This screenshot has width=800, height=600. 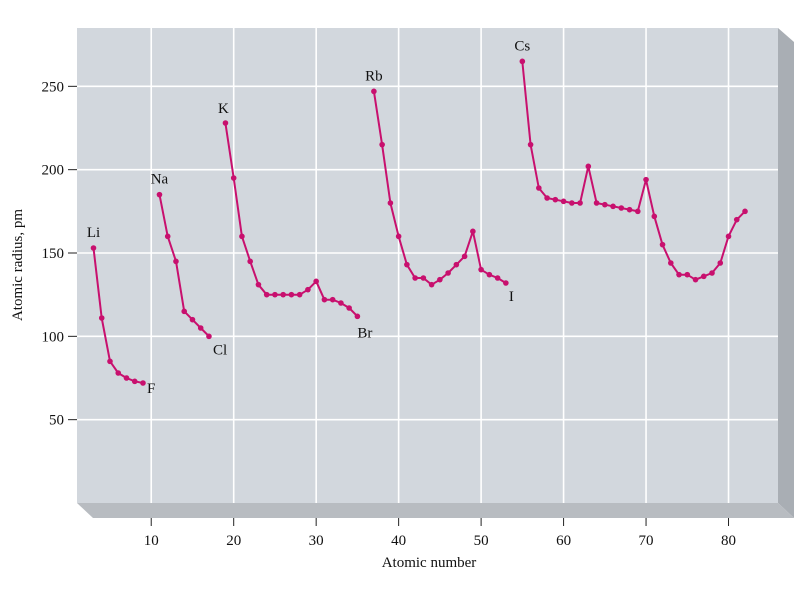 I want to click on y-tick-label: 250, so click(x=53, y=87).